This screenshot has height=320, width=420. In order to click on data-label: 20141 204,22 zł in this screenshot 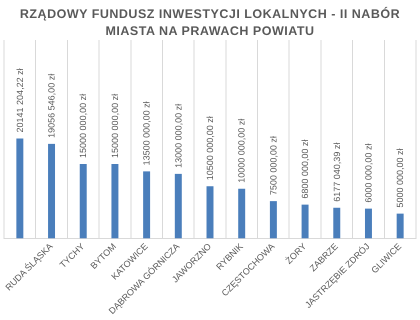, I will do `click(19, 100)`.